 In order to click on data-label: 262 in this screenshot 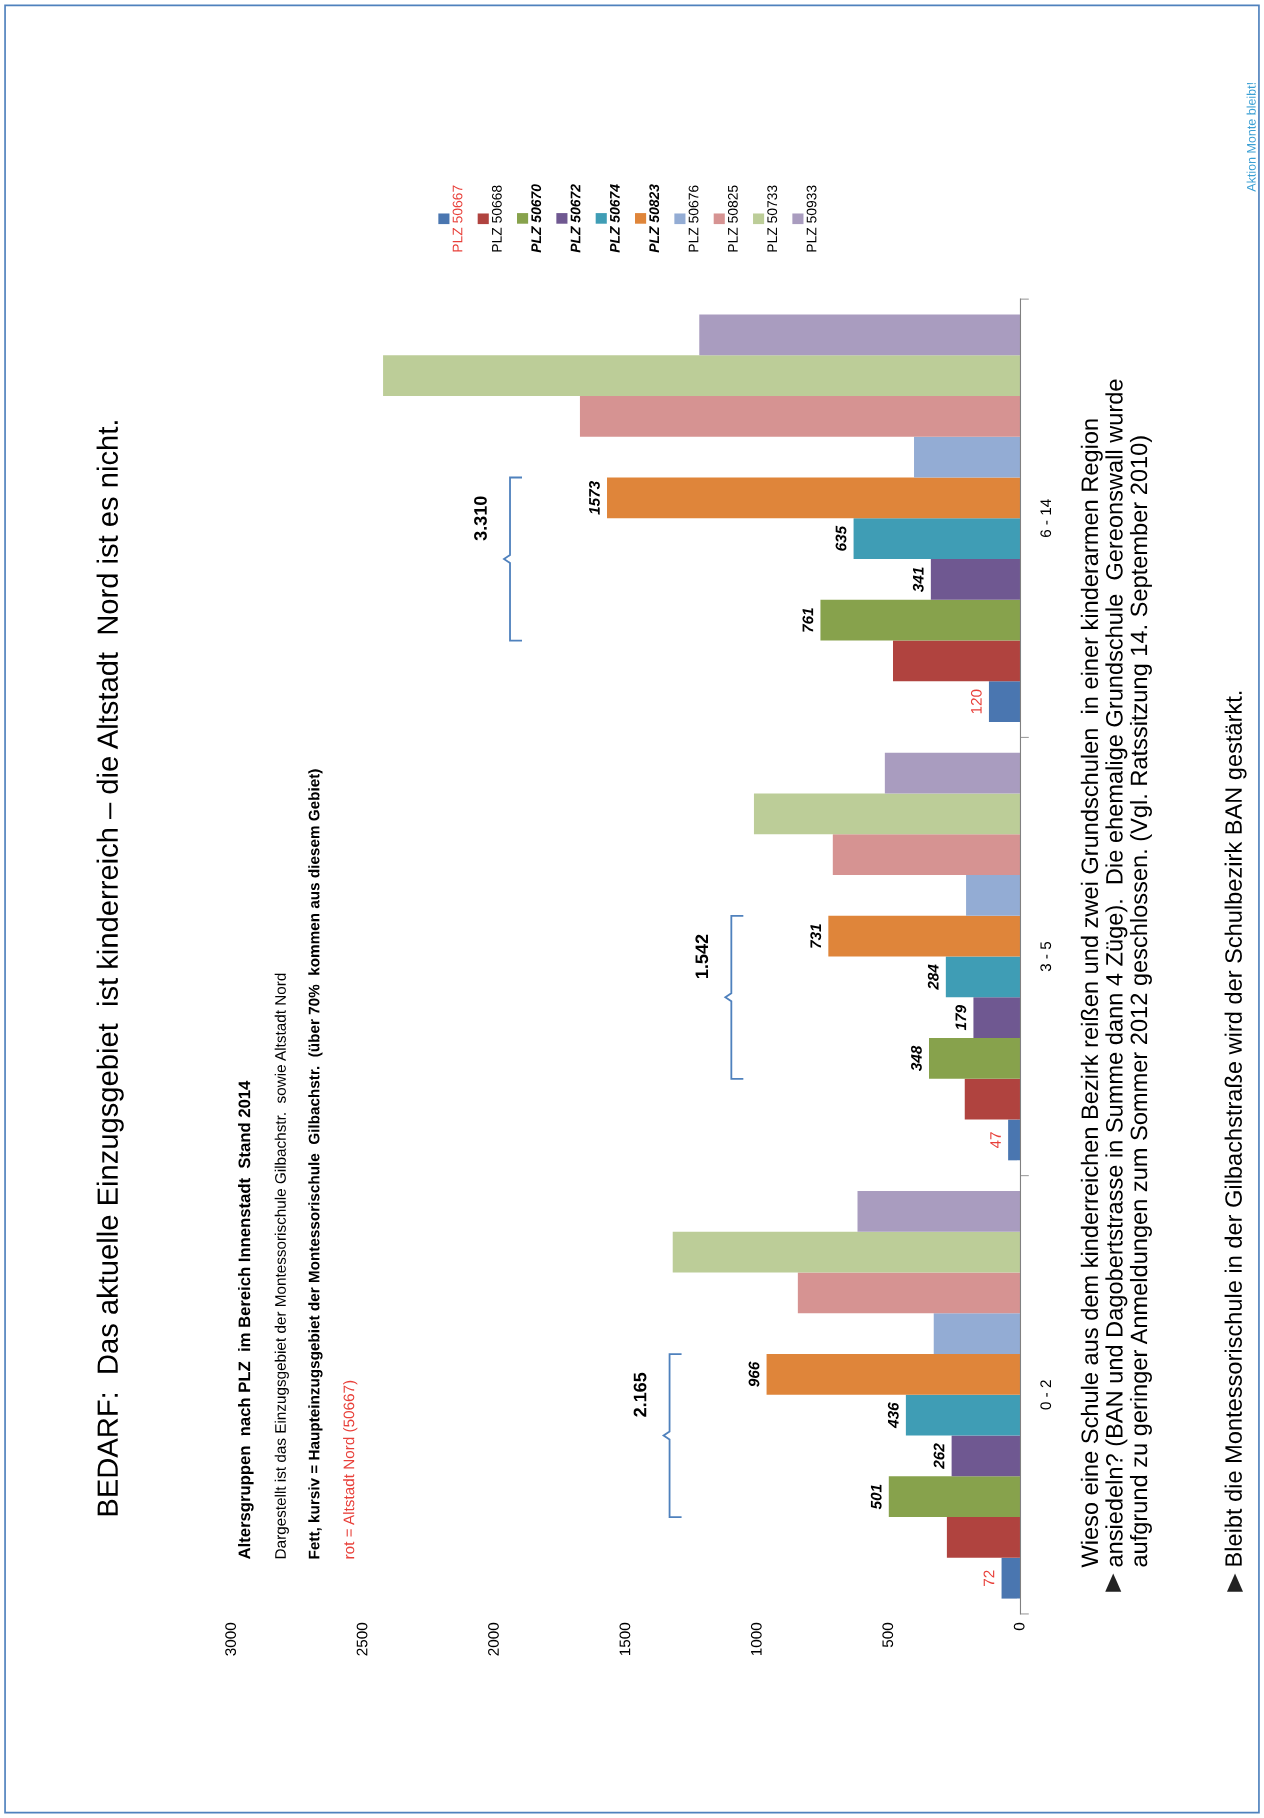, I will do `click(939, 1456)`.